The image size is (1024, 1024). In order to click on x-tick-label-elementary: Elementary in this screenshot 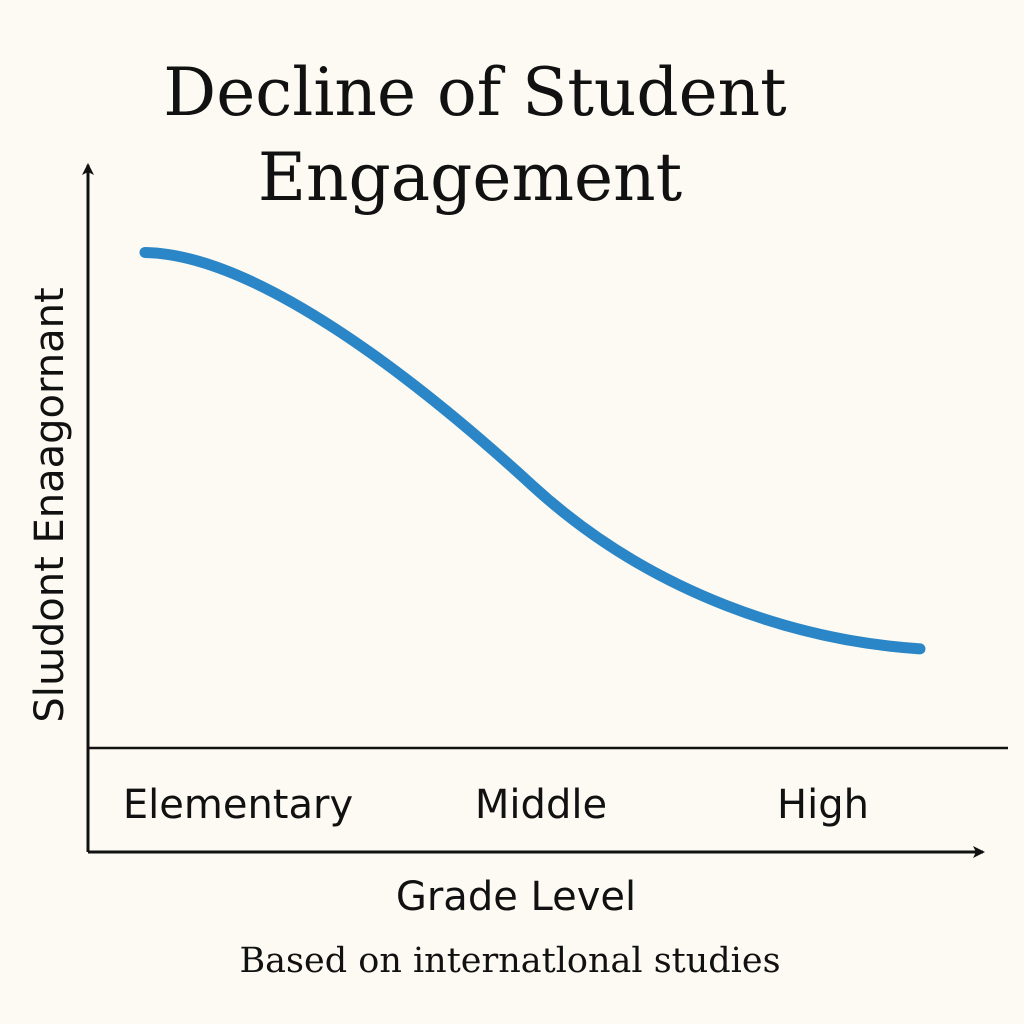, I will do `click(238, 805)`.